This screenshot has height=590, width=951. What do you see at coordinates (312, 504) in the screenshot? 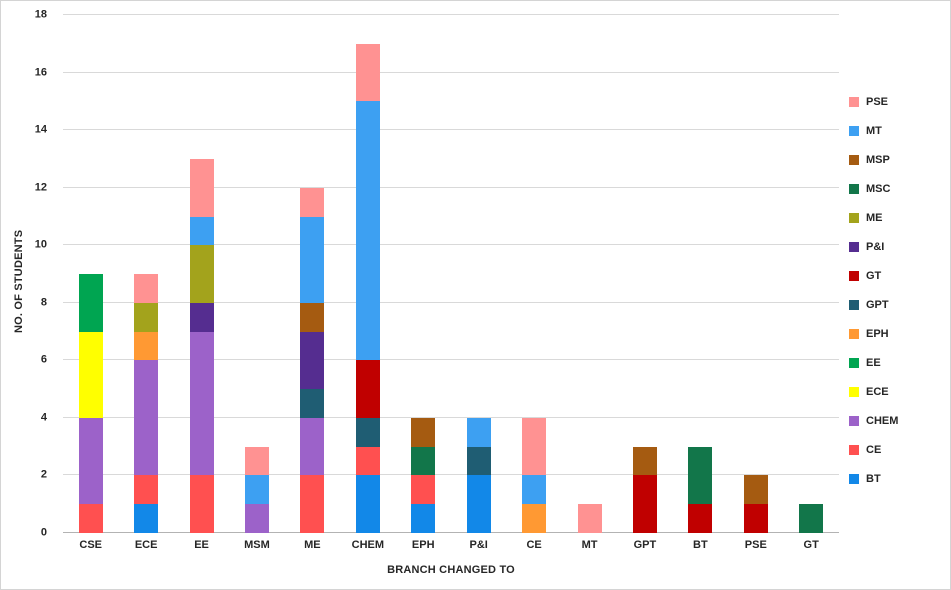
I see `bar-segment-ME-CE` at bounding box center [312, 504].